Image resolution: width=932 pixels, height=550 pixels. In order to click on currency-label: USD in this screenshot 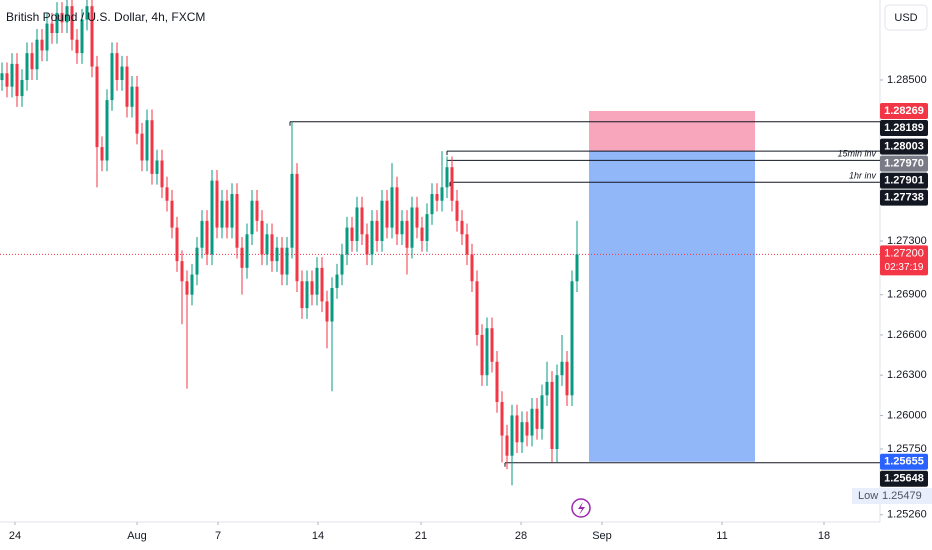, I will do `click(905, 18)`.